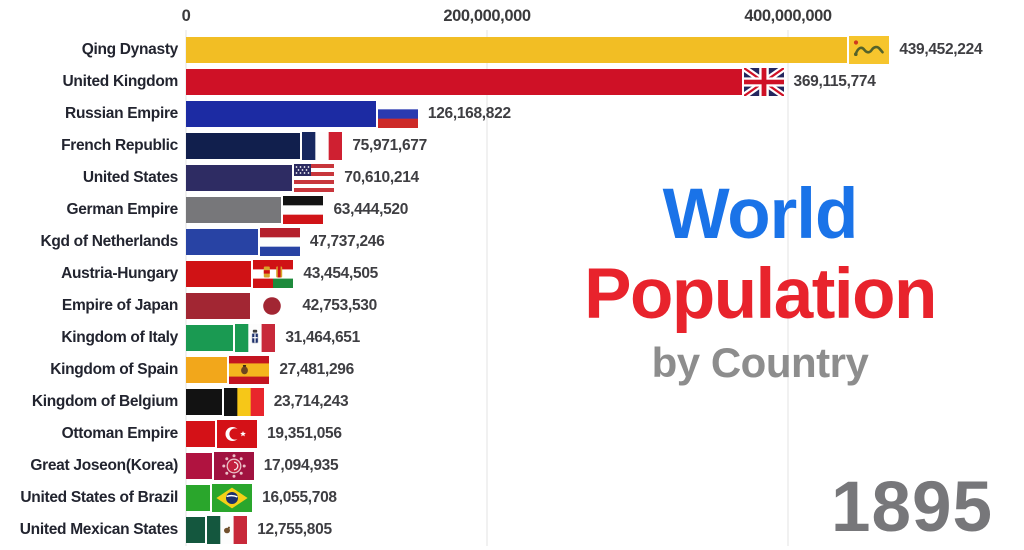 The width and height of the screenshot is (1024, 550). Describe the element at coordinates (314, 178) in the screenshot. I see `united-states-flag-icon` at that location.